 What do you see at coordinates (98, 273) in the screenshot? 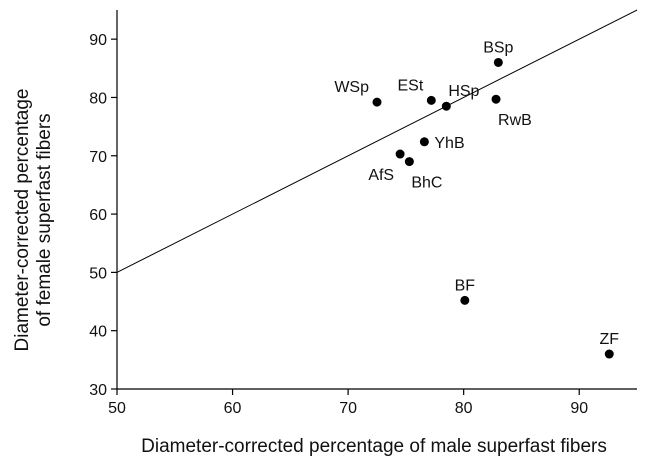
I see `y-tick-label: 50` at bounding box center [98, 273].